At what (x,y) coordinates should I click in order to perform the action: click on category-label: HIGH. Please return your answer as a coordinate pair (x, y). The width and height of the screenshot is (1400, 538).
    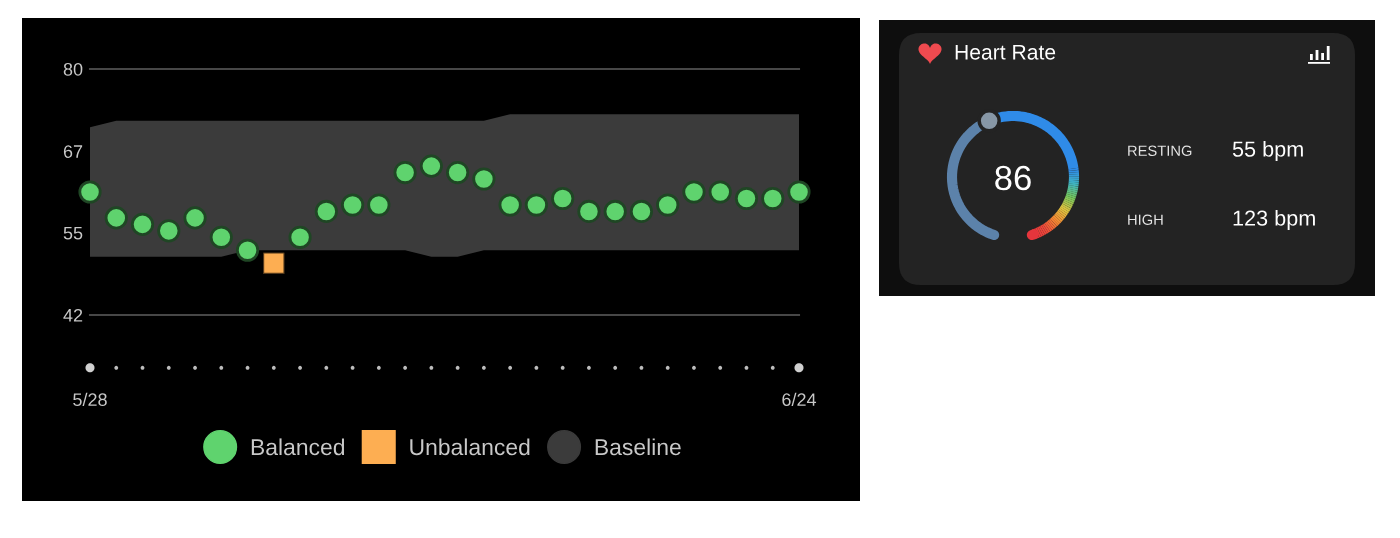
    Looking at the image, I should click on (1145, 219).